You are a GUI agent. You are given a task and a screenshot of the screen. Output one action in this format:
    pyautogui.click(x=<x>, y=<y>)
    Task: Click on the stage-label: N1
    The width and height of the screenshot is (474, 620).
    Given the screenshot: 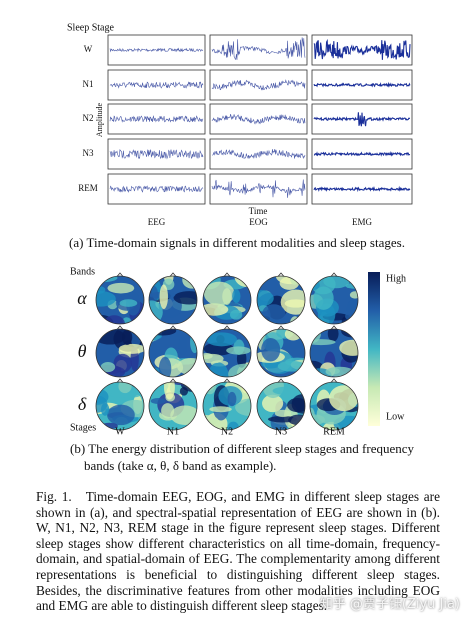 What is the action you would take?
    pyautogui.click(x=88, y=84)
    